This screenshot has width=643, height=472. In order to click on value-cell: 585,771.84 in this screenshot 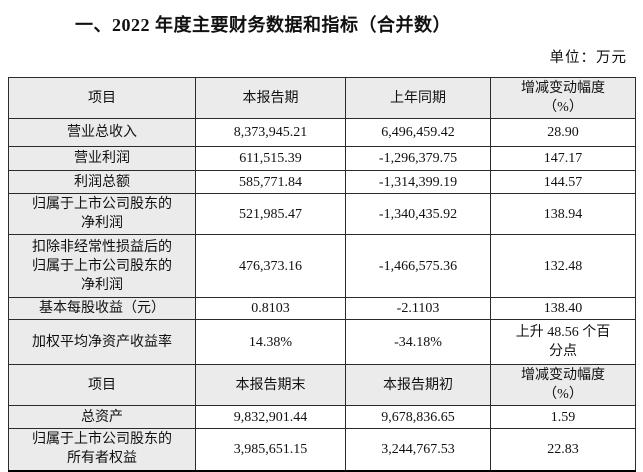, I will do `click(270, 182)`.